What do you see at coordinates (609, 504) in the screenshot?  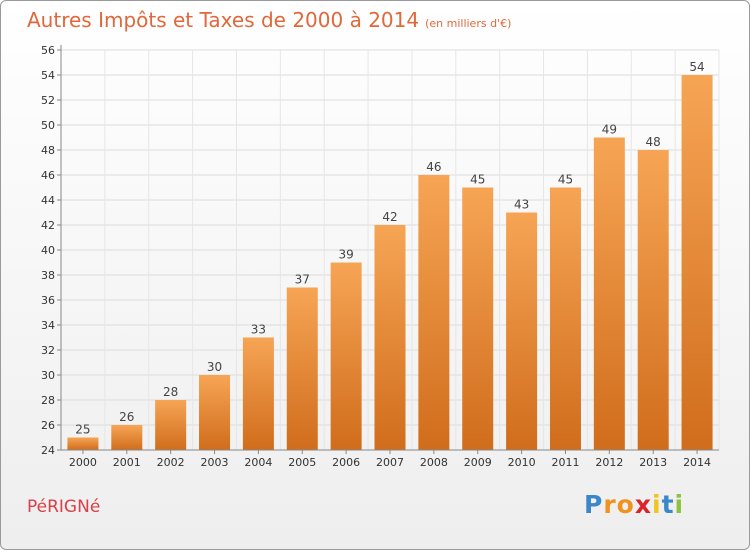 I see `logo-letter: r` at bounding box center [609, 504].